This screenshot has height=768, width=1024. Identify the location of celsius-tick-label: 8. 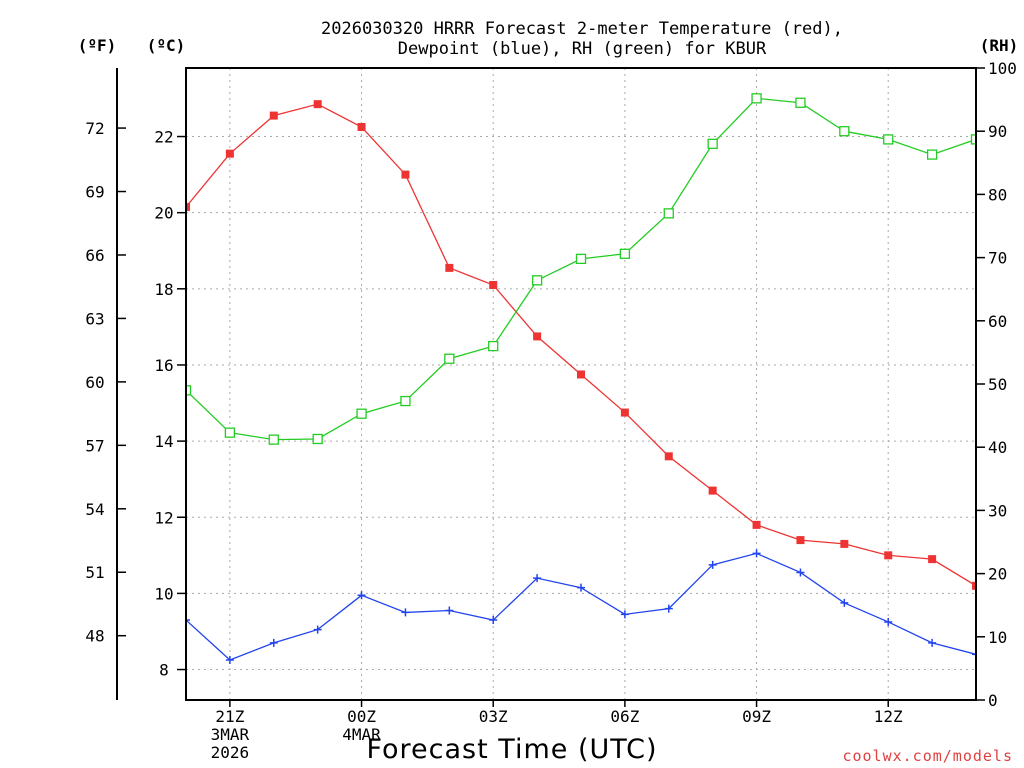
(164, 670).